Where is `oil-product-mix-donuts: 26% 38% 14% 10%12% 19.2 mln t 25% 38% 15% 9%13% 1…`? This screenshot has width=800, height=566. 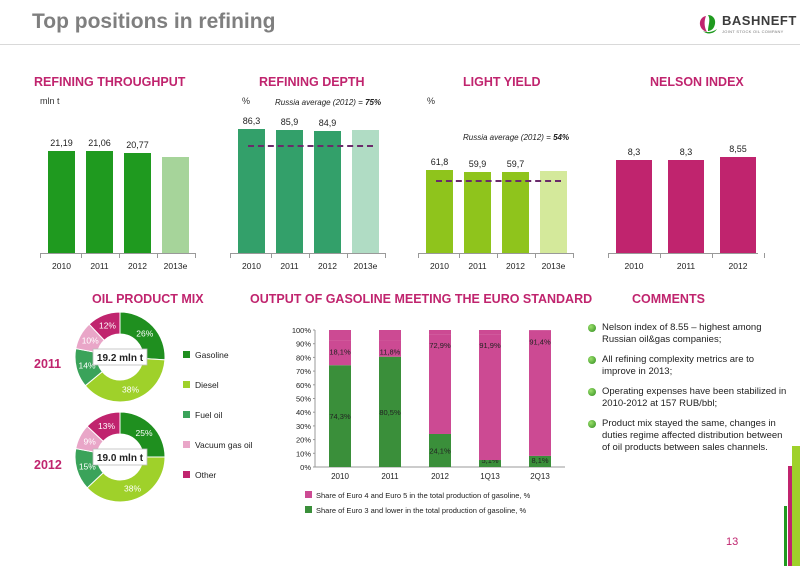 oil-product-mix-donuts: 26% 38% 14% 10%12% 19.2 mln t 25% 38% 15% 9%13% 1… is located at coordinates (164, 407).